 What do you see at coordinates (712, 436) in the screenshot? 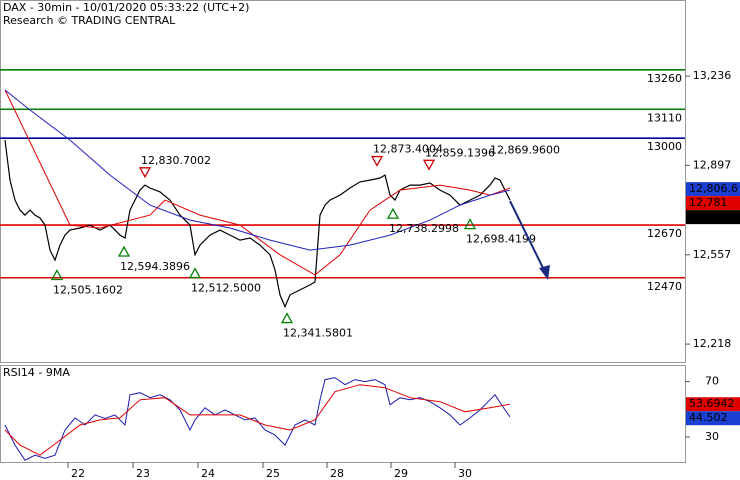
I see `y-tick-label: 30` at bounding box center [712, 436].